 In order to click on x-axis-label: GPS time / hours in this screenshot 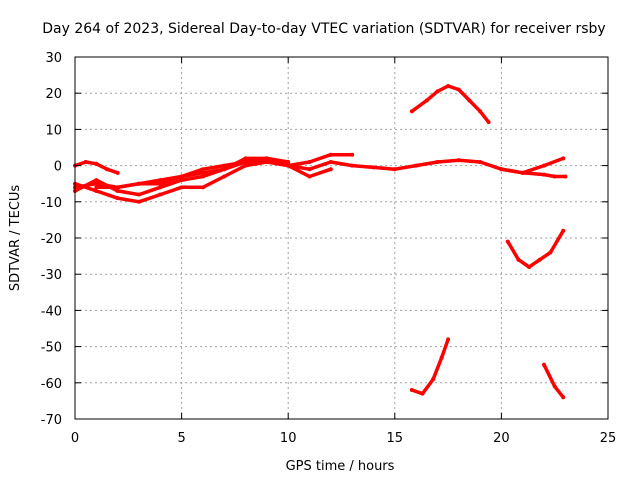, I will do `click(340, 466)`.